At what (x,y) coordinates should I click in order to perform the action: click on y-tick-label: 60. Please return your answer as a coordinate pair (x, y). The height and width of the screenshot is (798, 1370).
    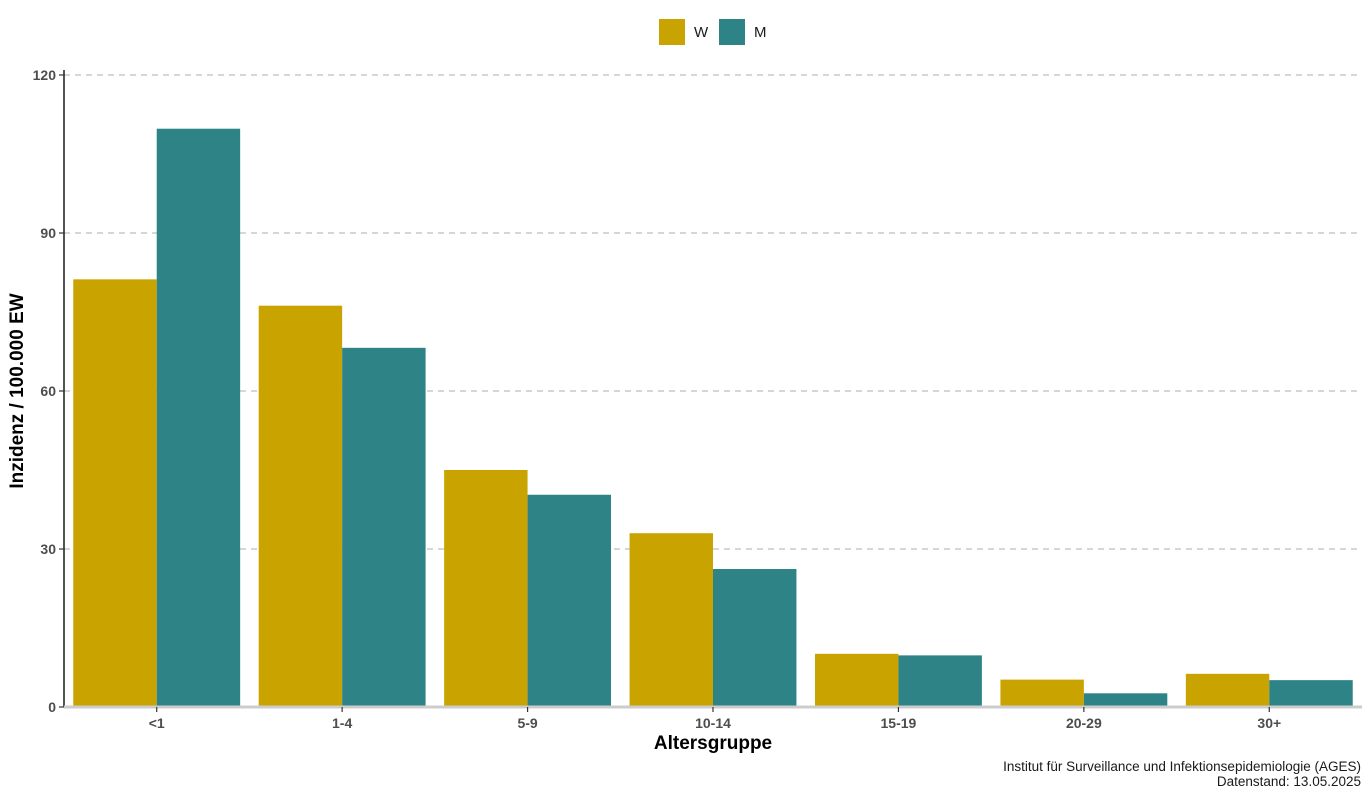
    Looking at the image, I should click on (48, 391).